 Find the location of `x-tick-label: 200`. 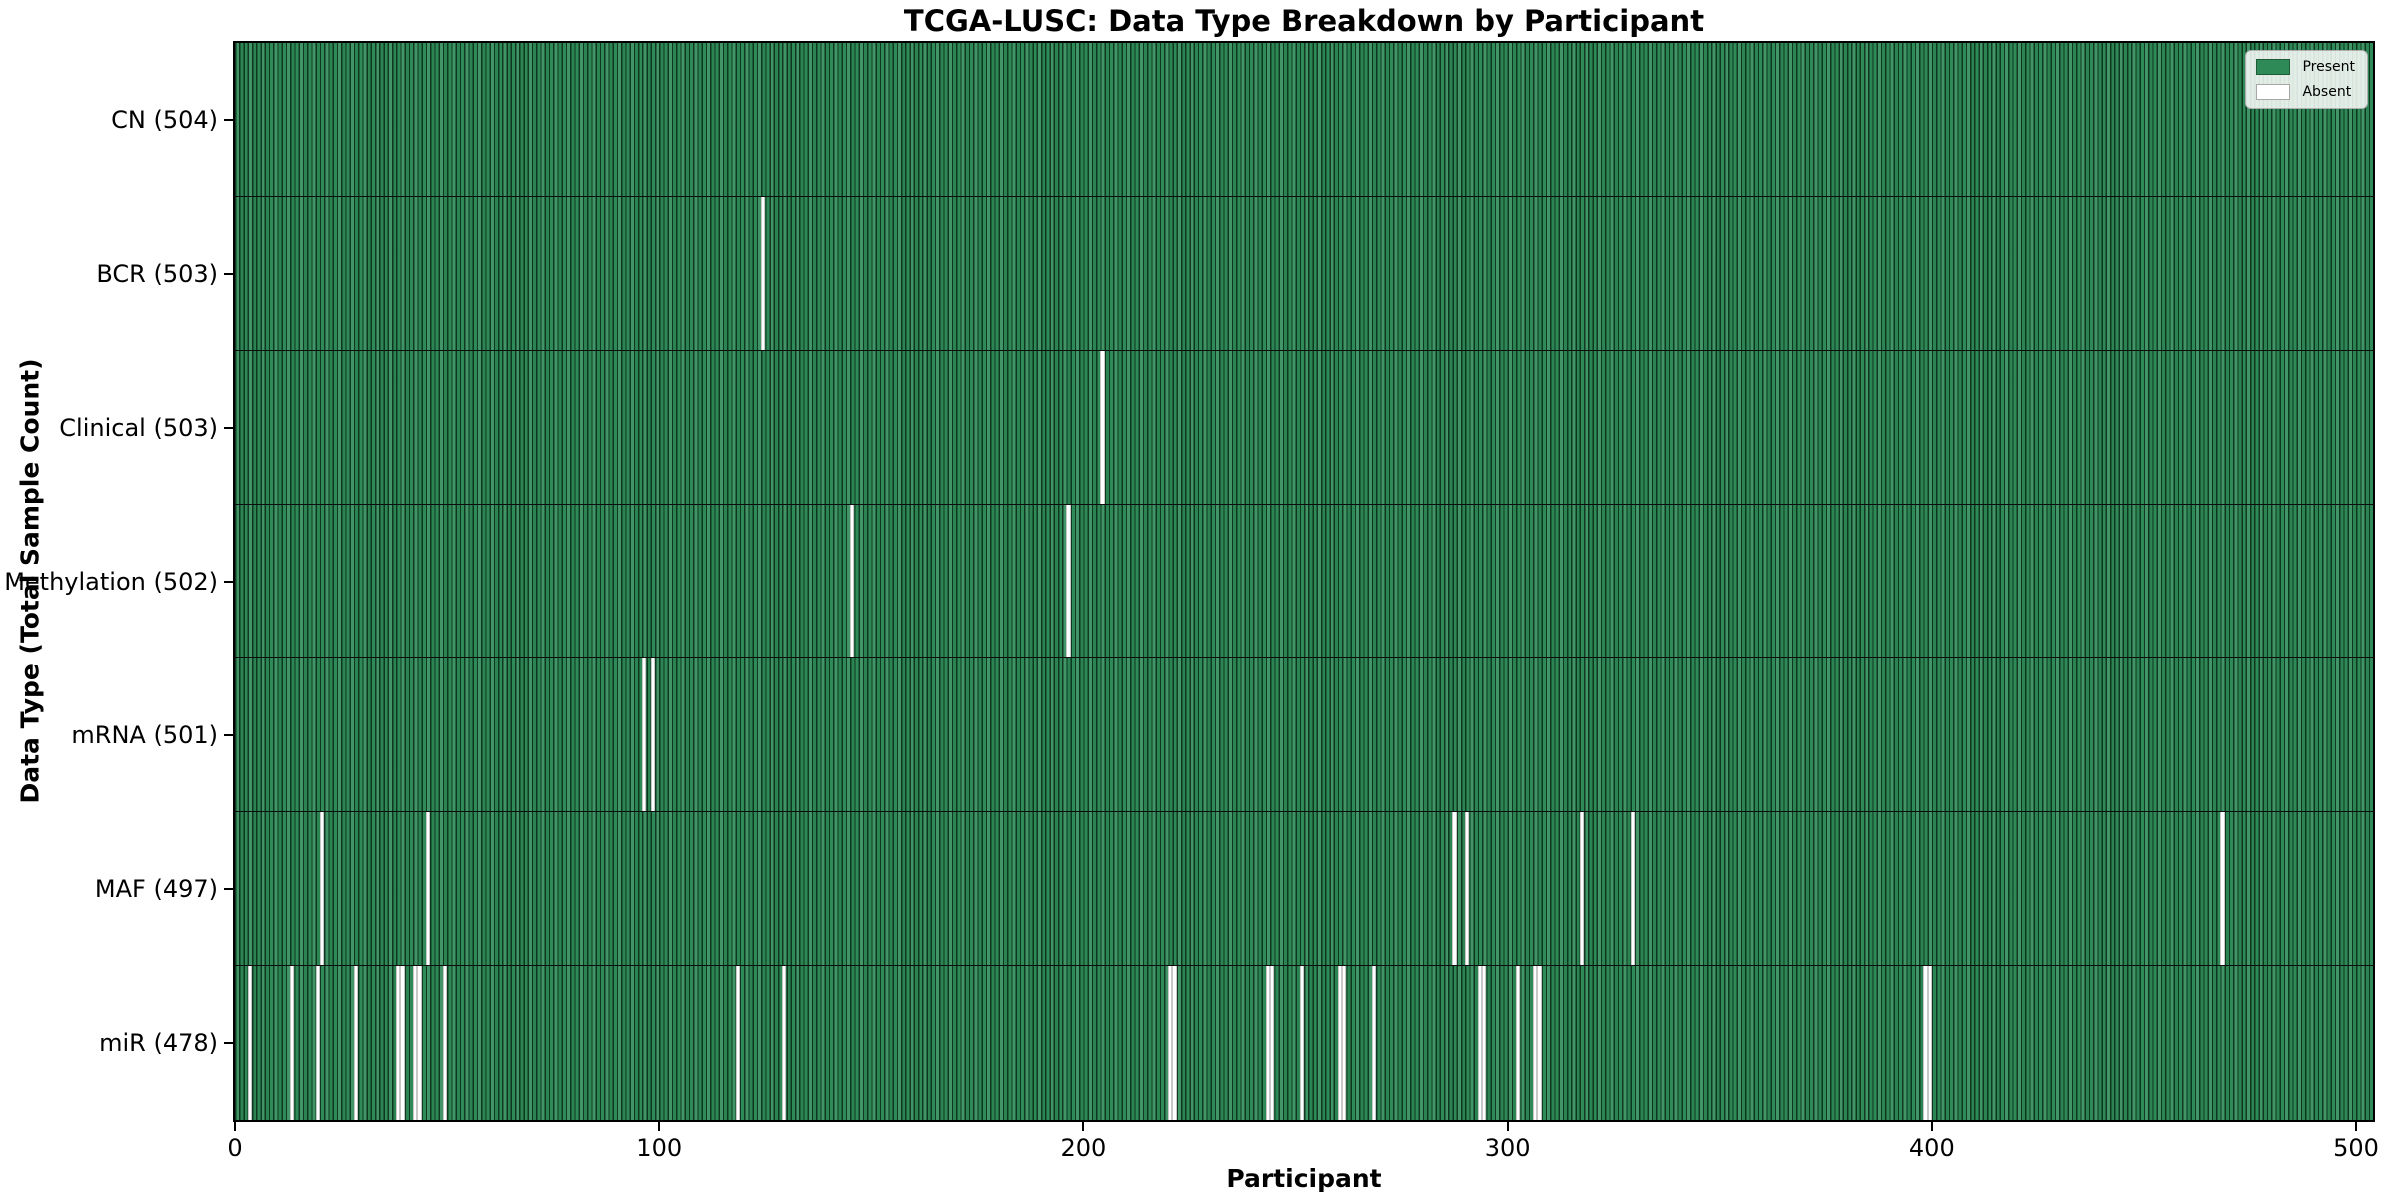

x-tick-label: 200 is located at coordinates (1083, 1148).